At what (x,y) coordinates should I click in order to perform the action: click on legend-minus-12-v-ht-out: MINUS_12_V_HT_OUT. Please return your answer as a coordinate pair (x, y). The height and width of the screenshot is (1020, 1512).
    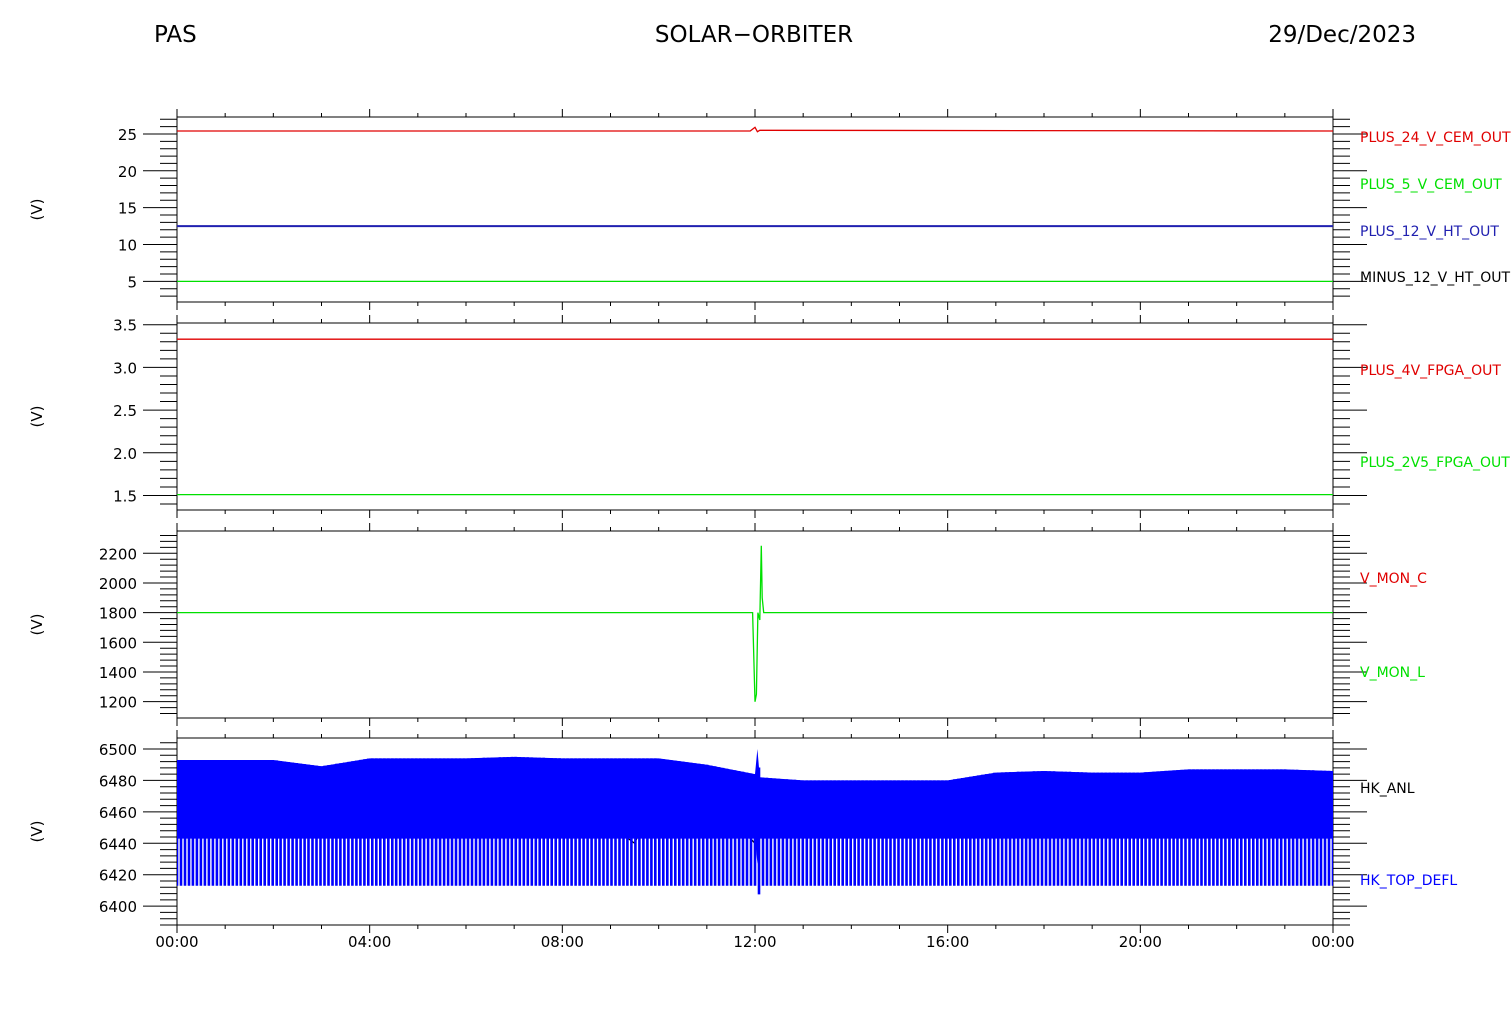
    Looking at the image, I should click on (1435, 278).